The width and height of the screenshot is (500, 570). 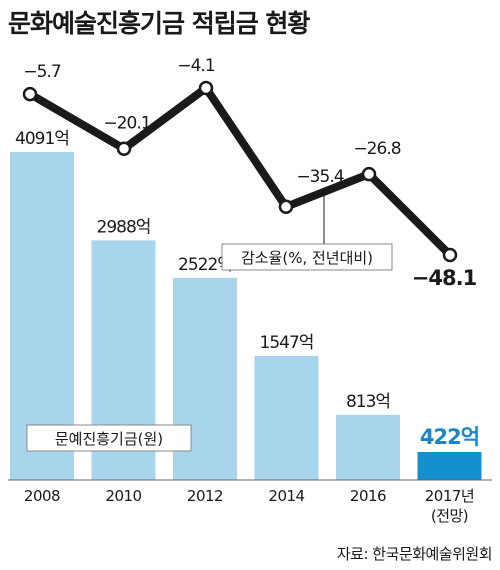 What do you see at coordinates (307, 233) in the screenshot?
I see `line-legend-box: 감소율(%, 전년대비)` at bounding box center [307, 233].